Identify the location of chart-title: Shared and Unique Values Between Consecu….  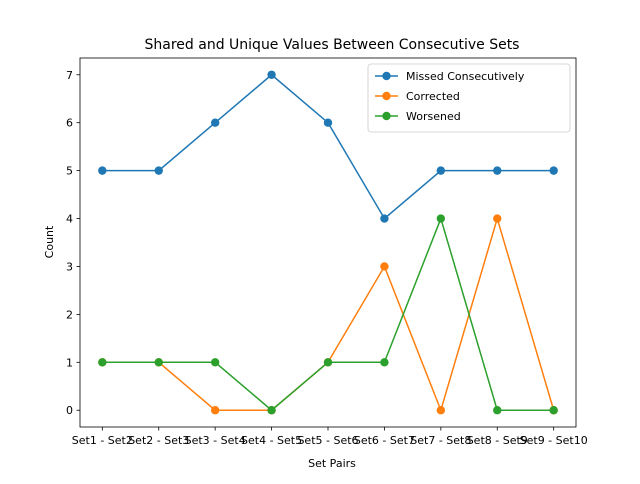
(332, 45).